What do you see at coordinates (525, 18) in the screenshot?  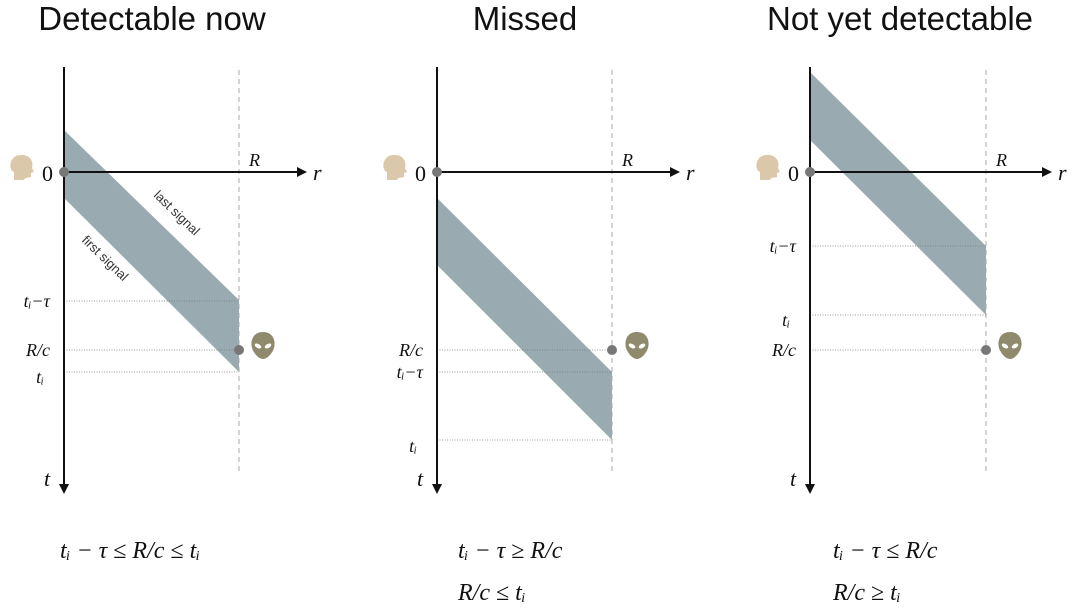 I see `panel-title: Missed` at bounding box center [525, 18].